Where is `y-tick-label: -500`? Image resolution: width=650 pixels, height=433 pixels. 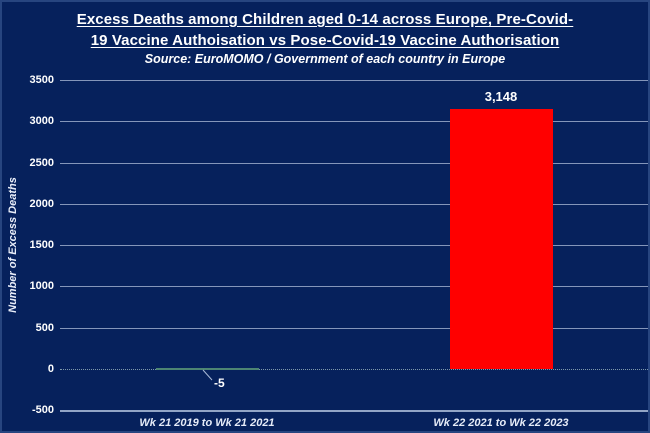 y-tick-label: -500 is located at coordinates (42, 410).